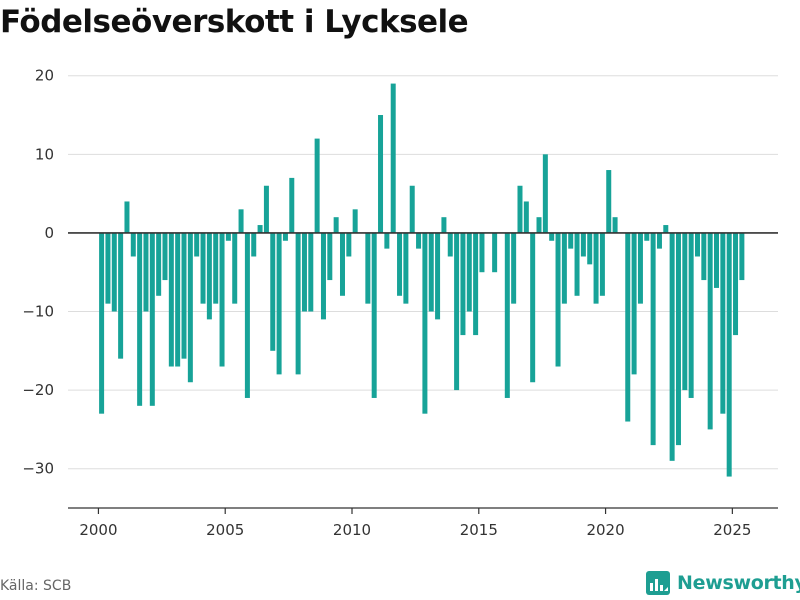  I want to click on chart-title: Födelseöverskott i Lycksele, so click(234, 22).